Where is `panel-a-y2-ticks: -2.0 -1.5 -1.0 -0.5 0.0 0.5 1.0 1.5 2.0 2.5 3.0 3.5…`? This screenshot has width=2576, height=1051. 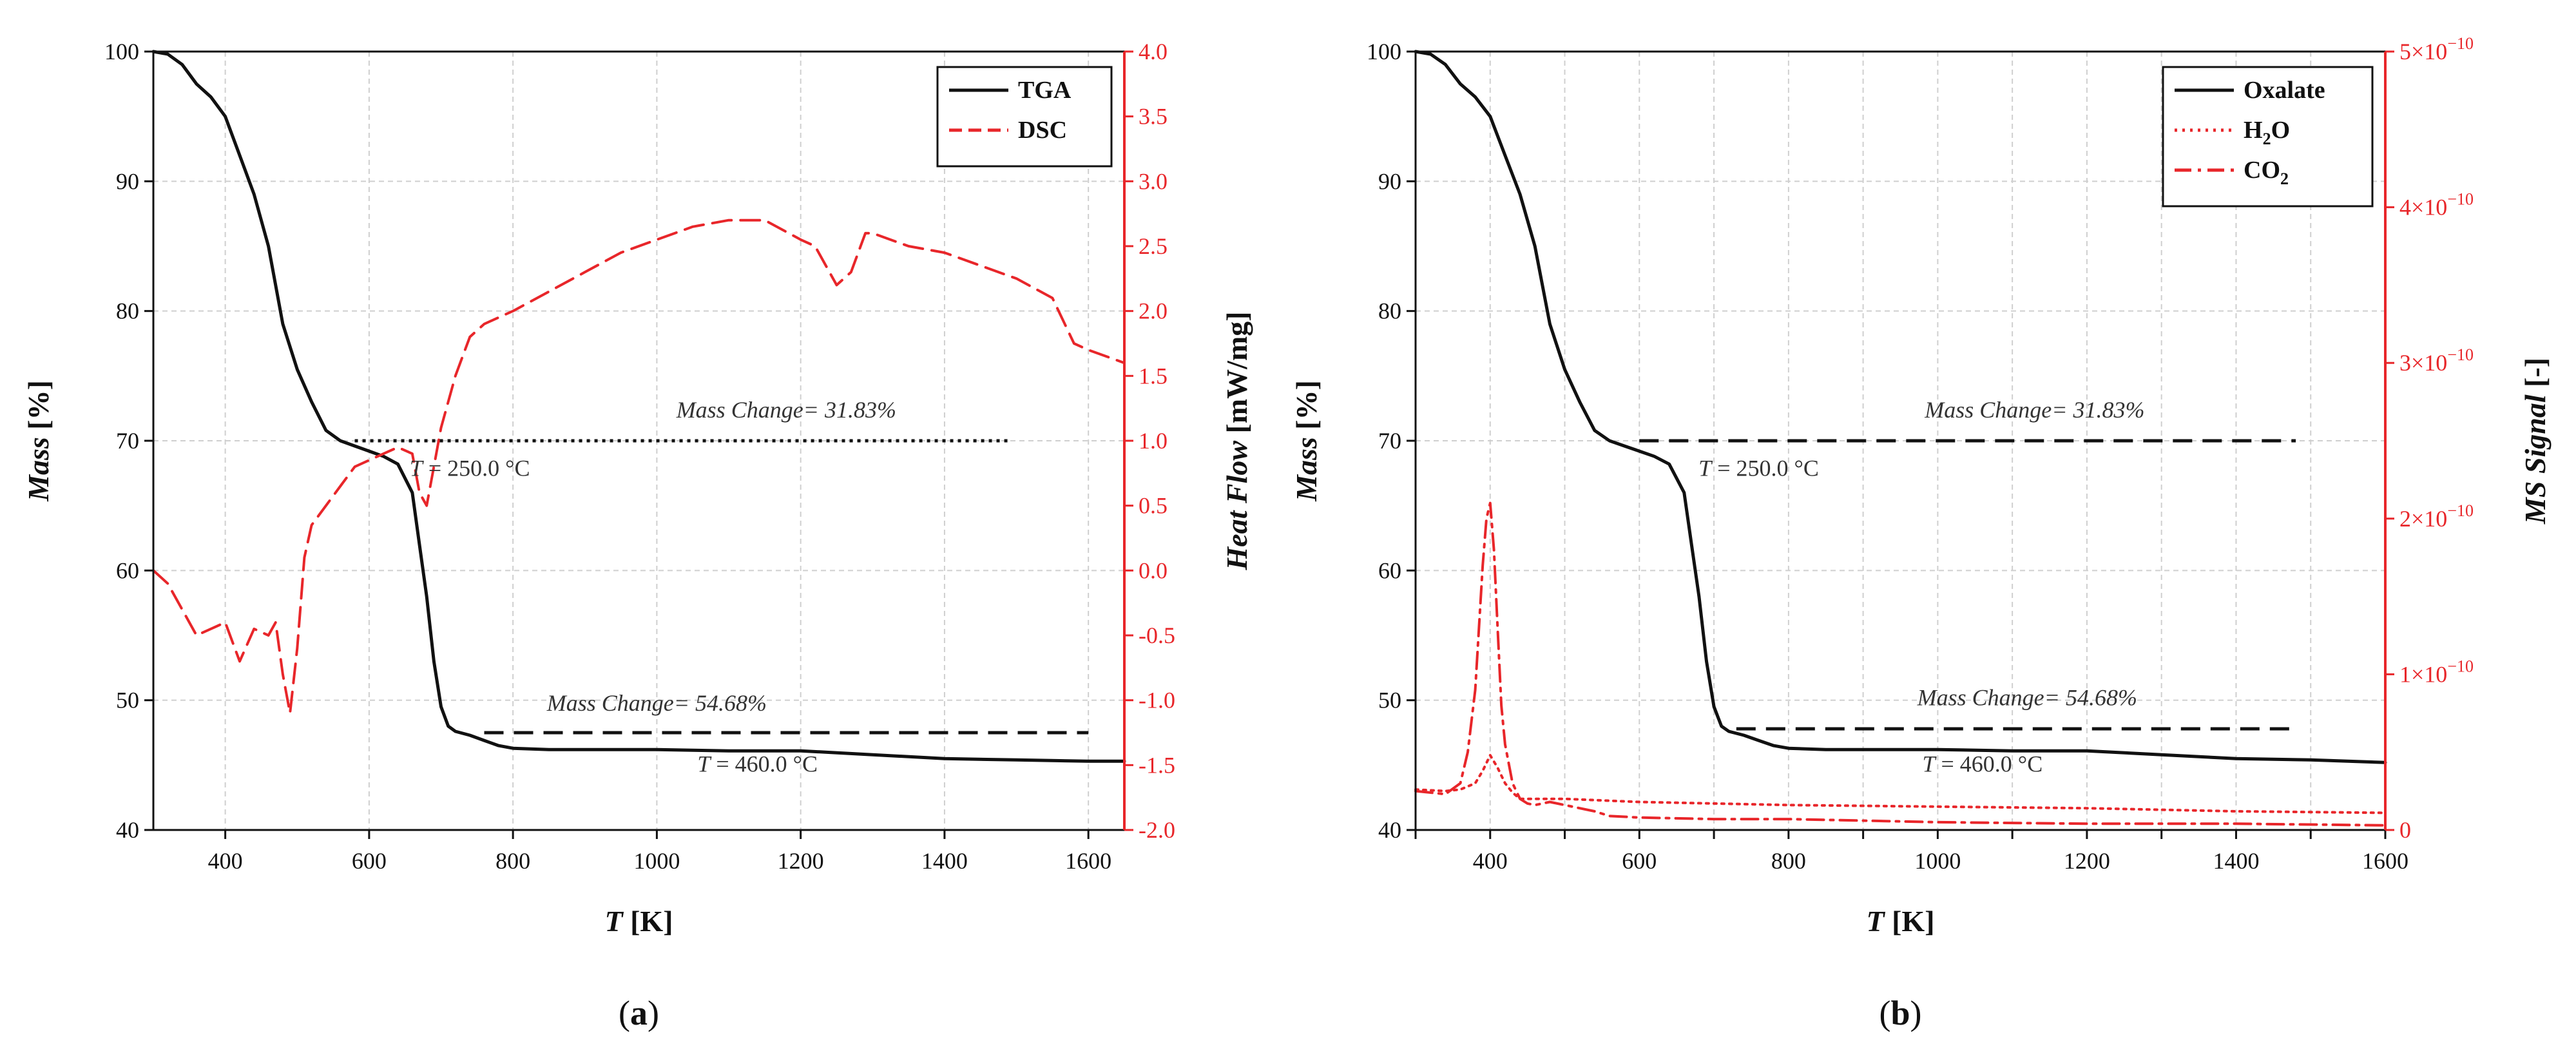
panel-a-y2-ticks: -2.0 -1.5 -1.0 -0.5 0.0 0.5 1.0 1.5 2.0 2.5 3.0 3.5… is located at coordinates (1149, 441).